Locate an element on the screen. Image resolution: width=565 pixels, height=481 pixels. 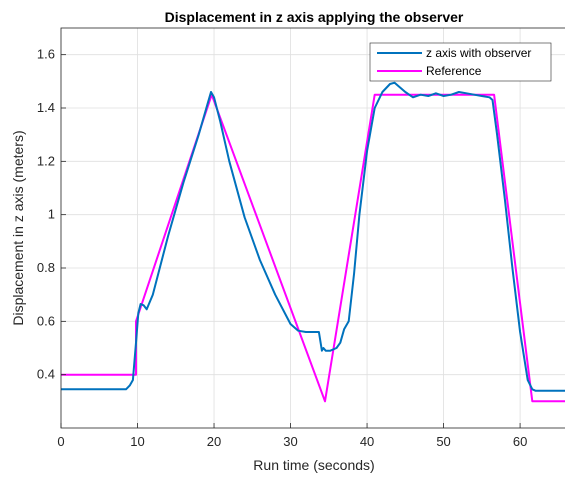
legend-label-observer: z axis with observer is located at coordinates (478, 53).